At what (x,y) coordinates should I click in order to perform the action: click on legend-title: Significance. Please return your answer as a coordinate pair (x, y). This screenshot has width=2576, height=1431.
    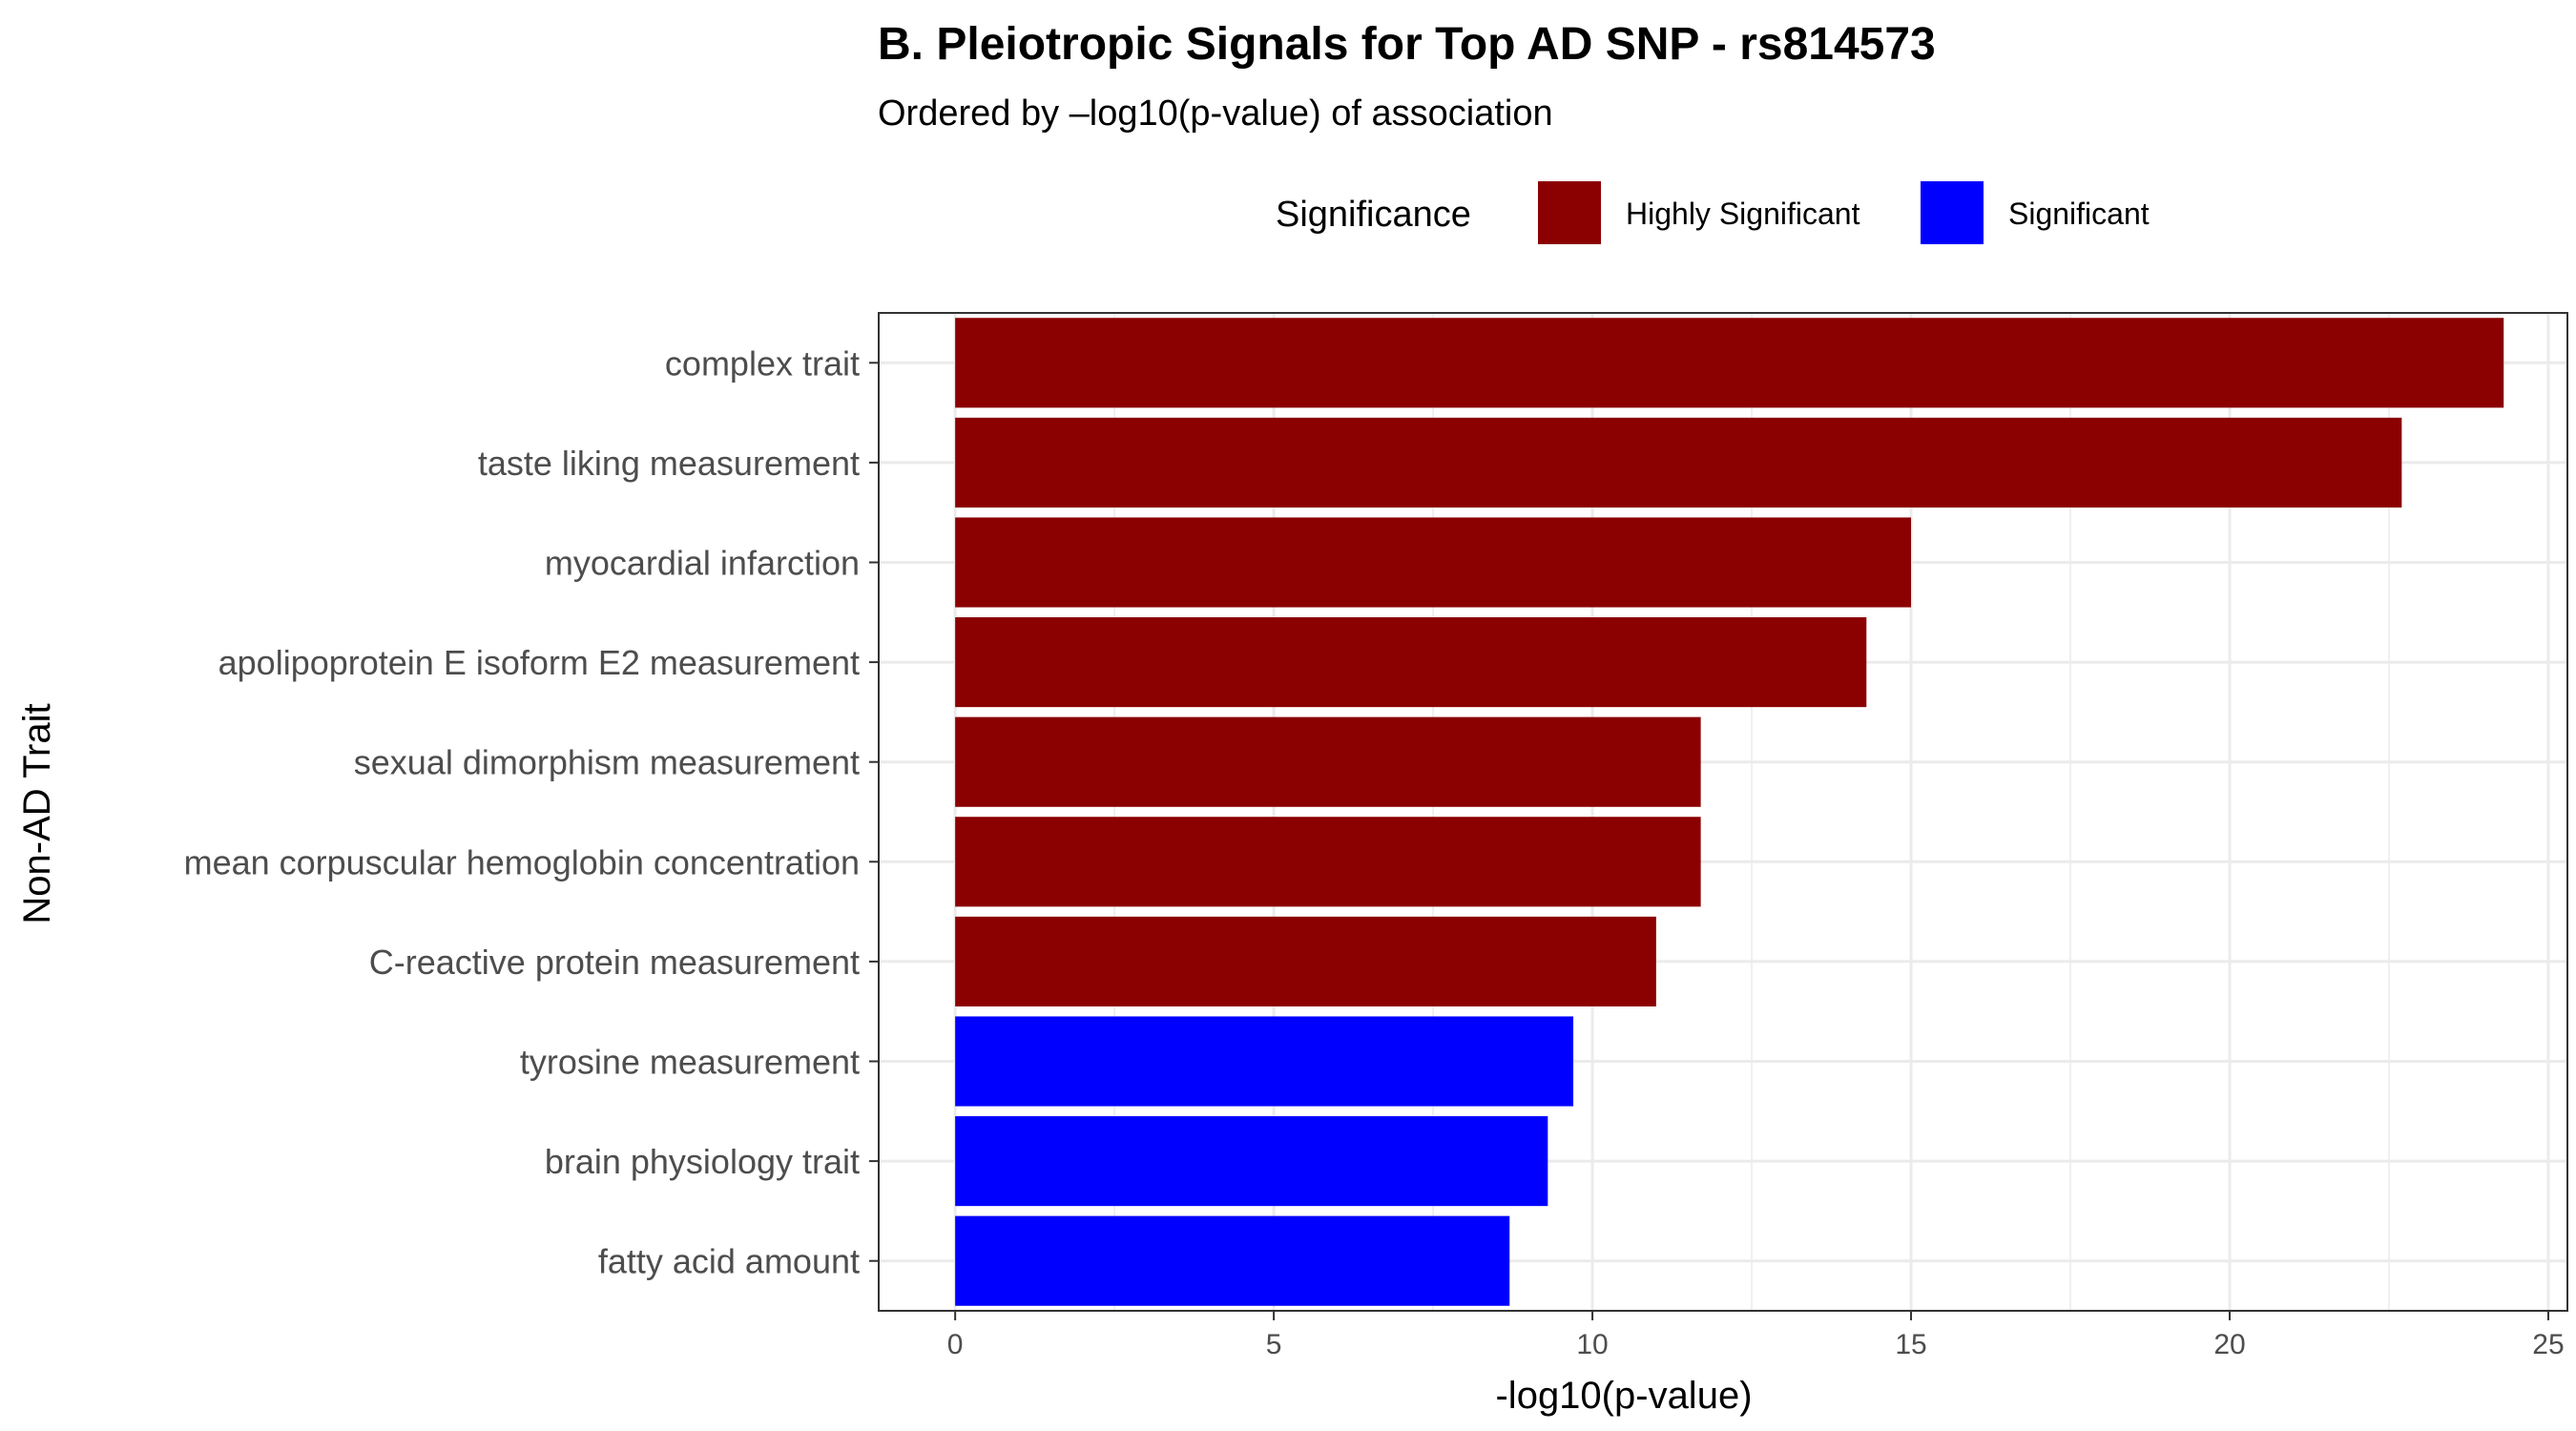
    Looking at the image, I should click on (1373, 215).